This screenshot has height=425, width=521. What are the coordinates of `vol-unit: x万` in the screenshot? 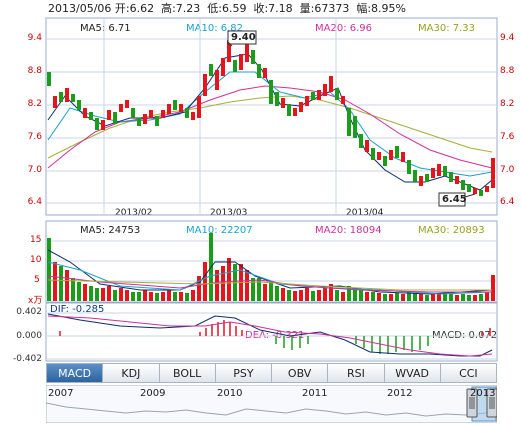 It's located at (35, 301).